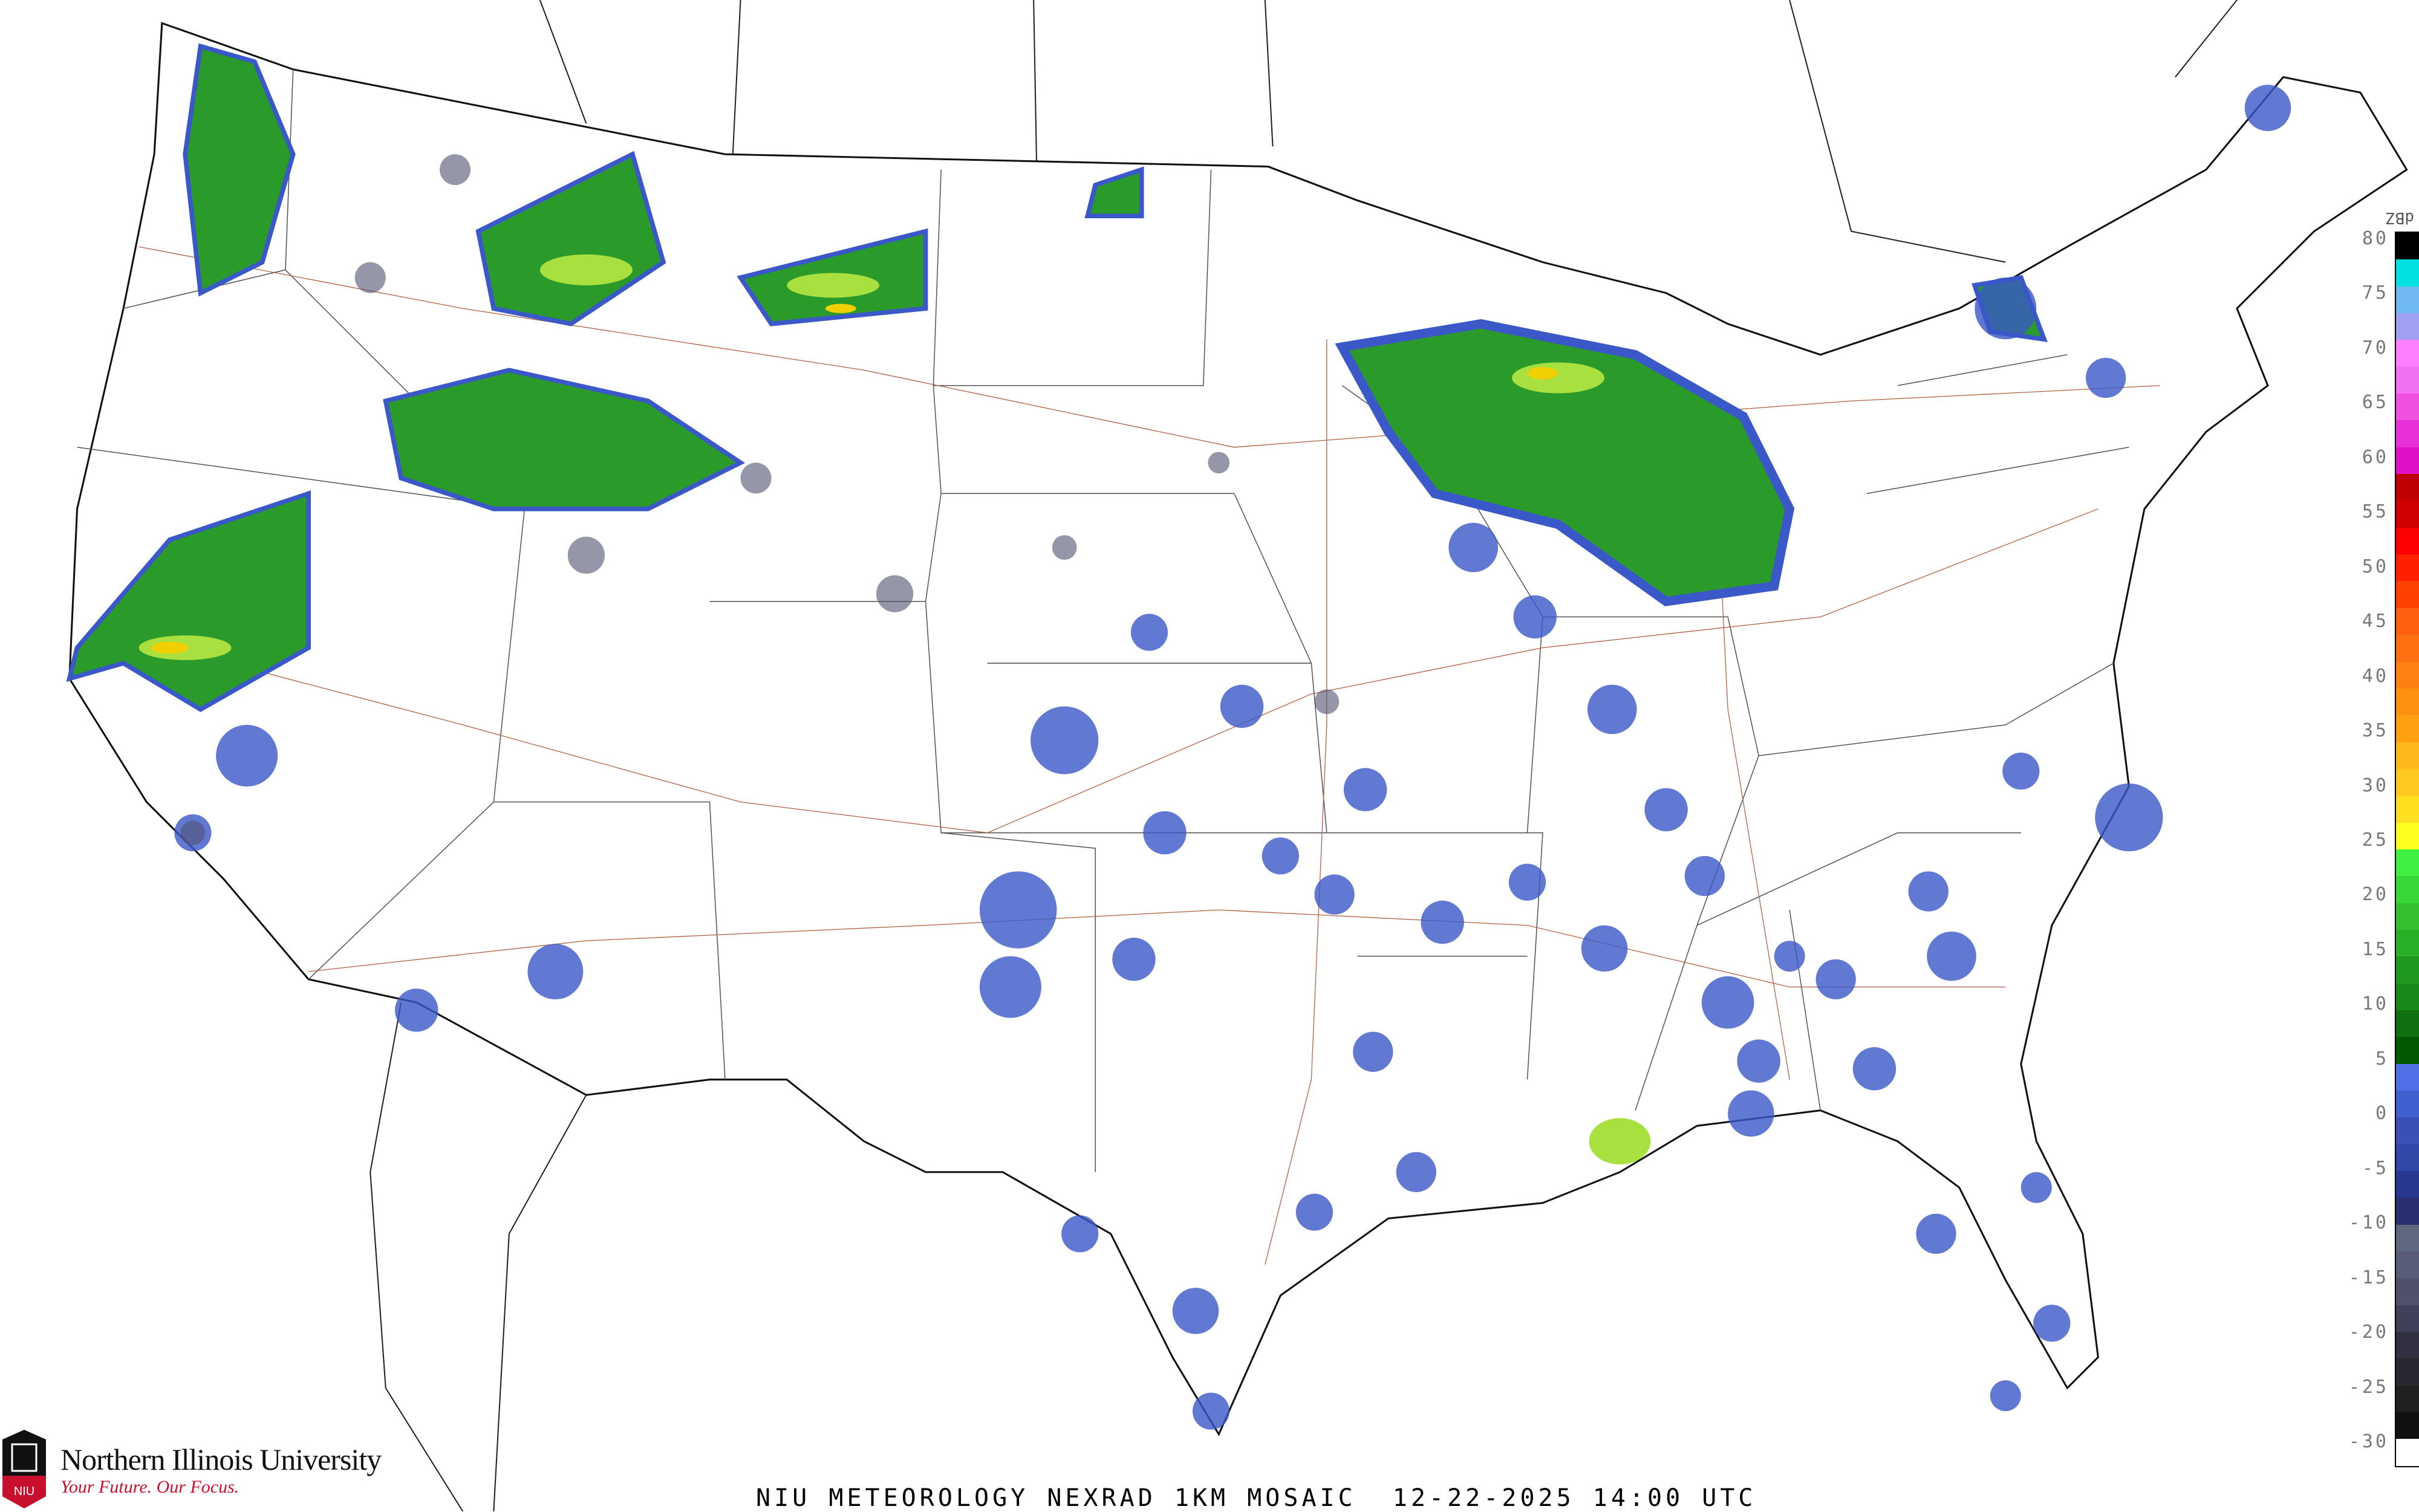 The image size is (2419, 1512). What do you see at coordinates (24, 1491) in the screenshot?
I see `svg-text: NIU` at bounding box center [24, 1491].